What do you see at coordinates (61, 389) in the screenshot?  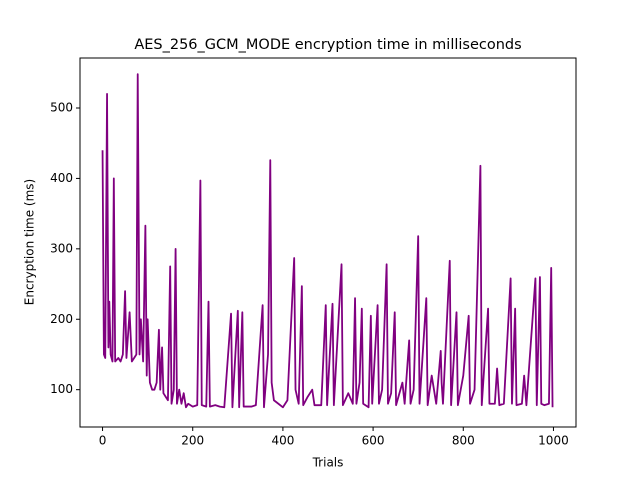 I see `y-tick-label: 100` at bounding box center [61, 389].